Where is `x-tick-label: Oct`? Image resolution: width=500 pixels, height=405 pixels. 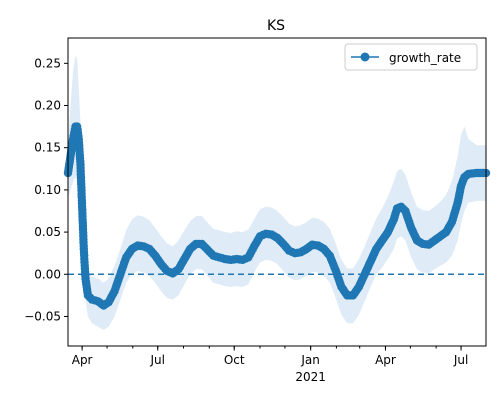 x-tick-label: Oct is located at coordinates (234, 360).